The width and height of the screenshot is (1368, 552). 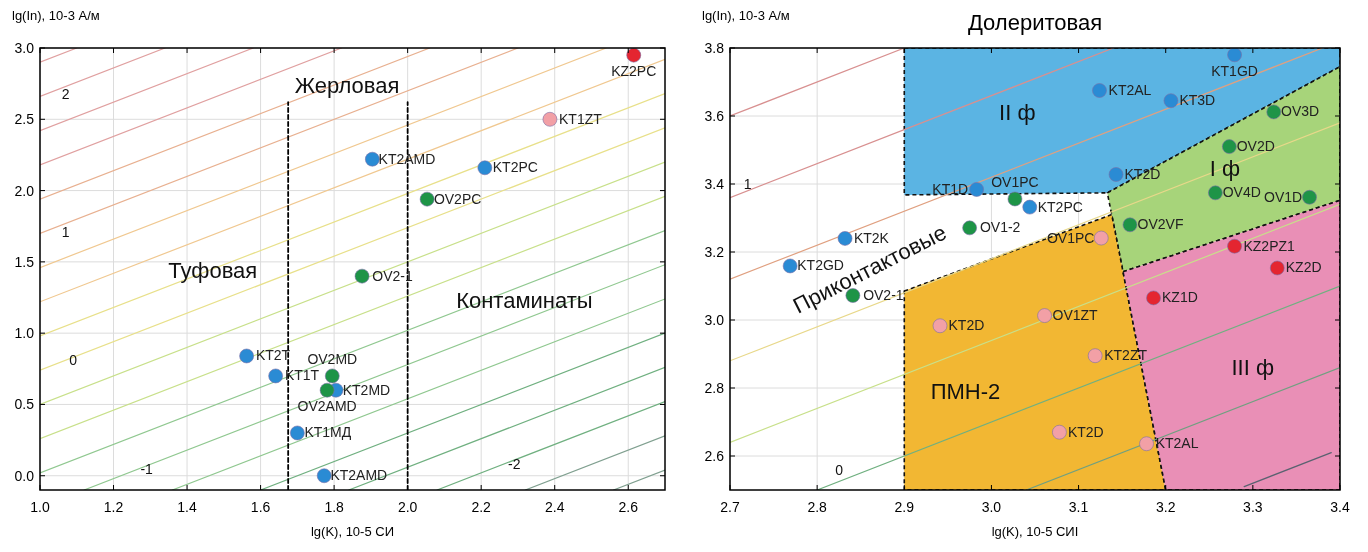 What do you see at coordinates (817, 507) in the screenshot?
I see `x-tick-label: 2.8` at bounding box center [817, 507].